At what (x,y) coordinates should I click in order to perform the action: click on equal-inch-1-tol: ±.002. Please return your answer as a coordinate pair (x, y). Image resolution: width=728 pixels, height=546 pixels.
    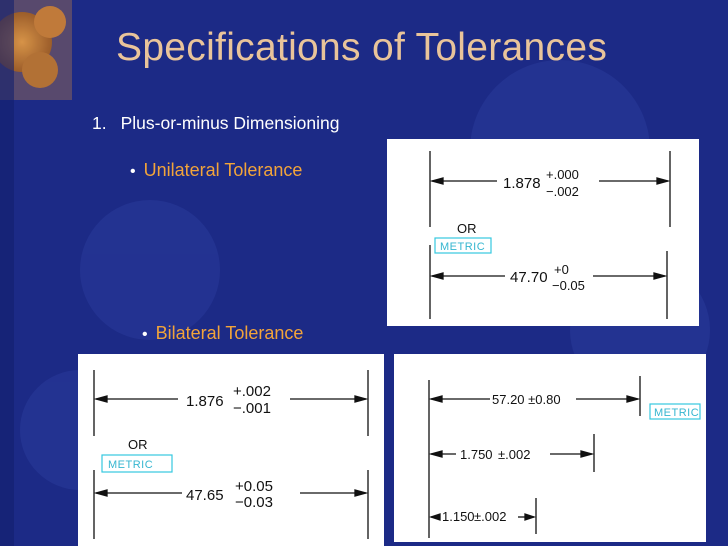
    Looking at the image, I should click on (514, 454).